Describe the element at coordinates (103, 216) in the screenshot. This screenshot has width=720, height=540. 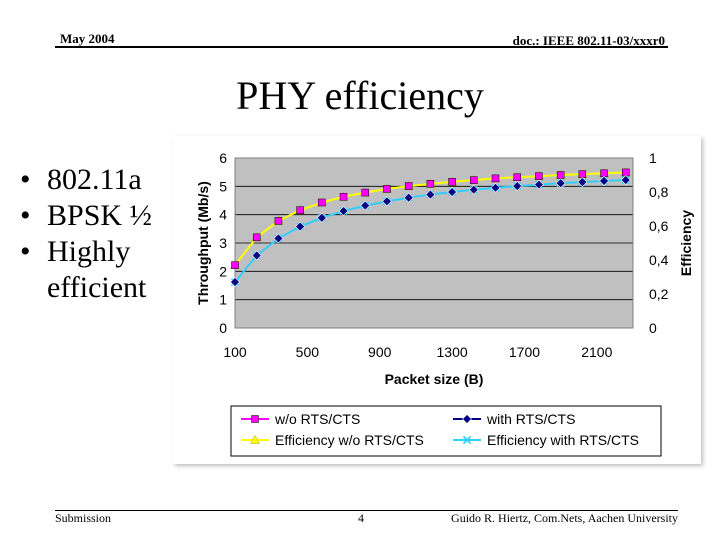
I see `bullet-item: BPSK ½` at that location.